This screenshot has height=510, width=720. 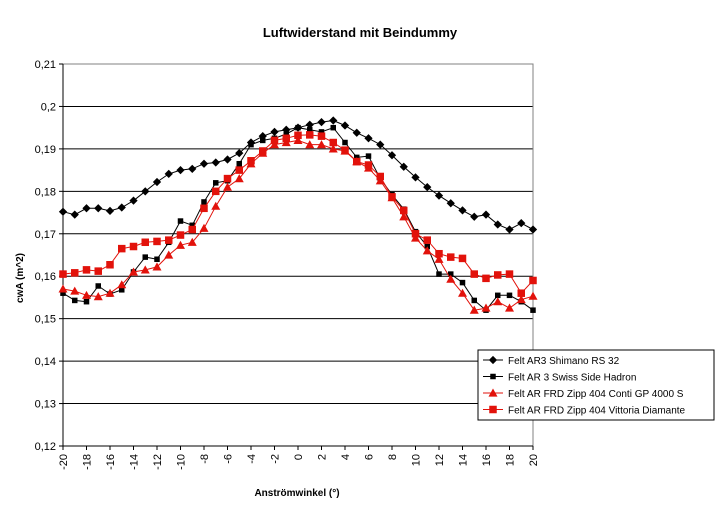 I want to click on legend-label: Felt AR FRD Zipp 404 Vittoria Diamante, so click(x=597, y=411).